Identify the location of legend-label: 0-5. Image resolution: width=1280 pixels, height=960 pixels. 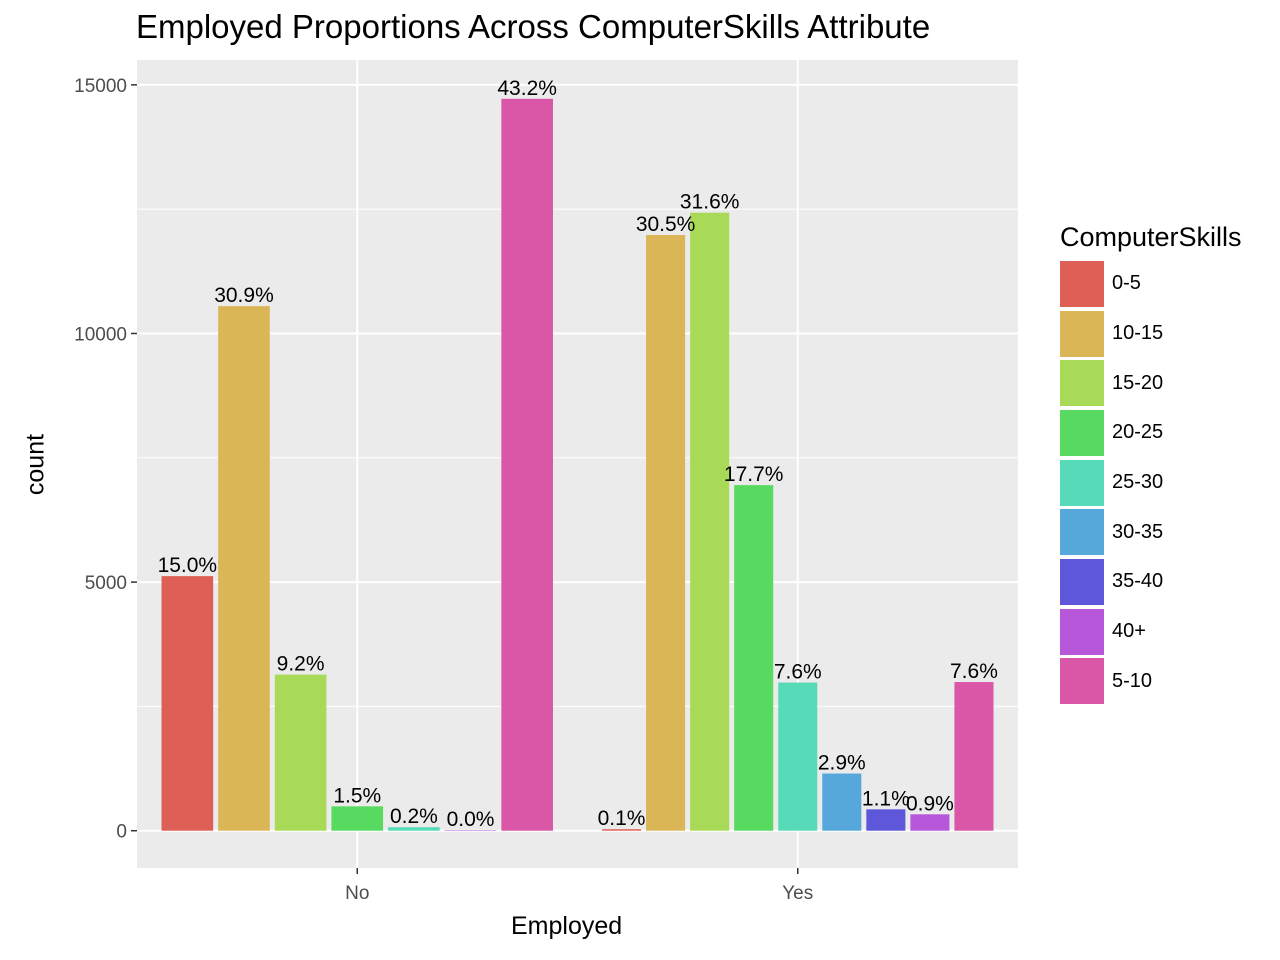
(1126, 283).